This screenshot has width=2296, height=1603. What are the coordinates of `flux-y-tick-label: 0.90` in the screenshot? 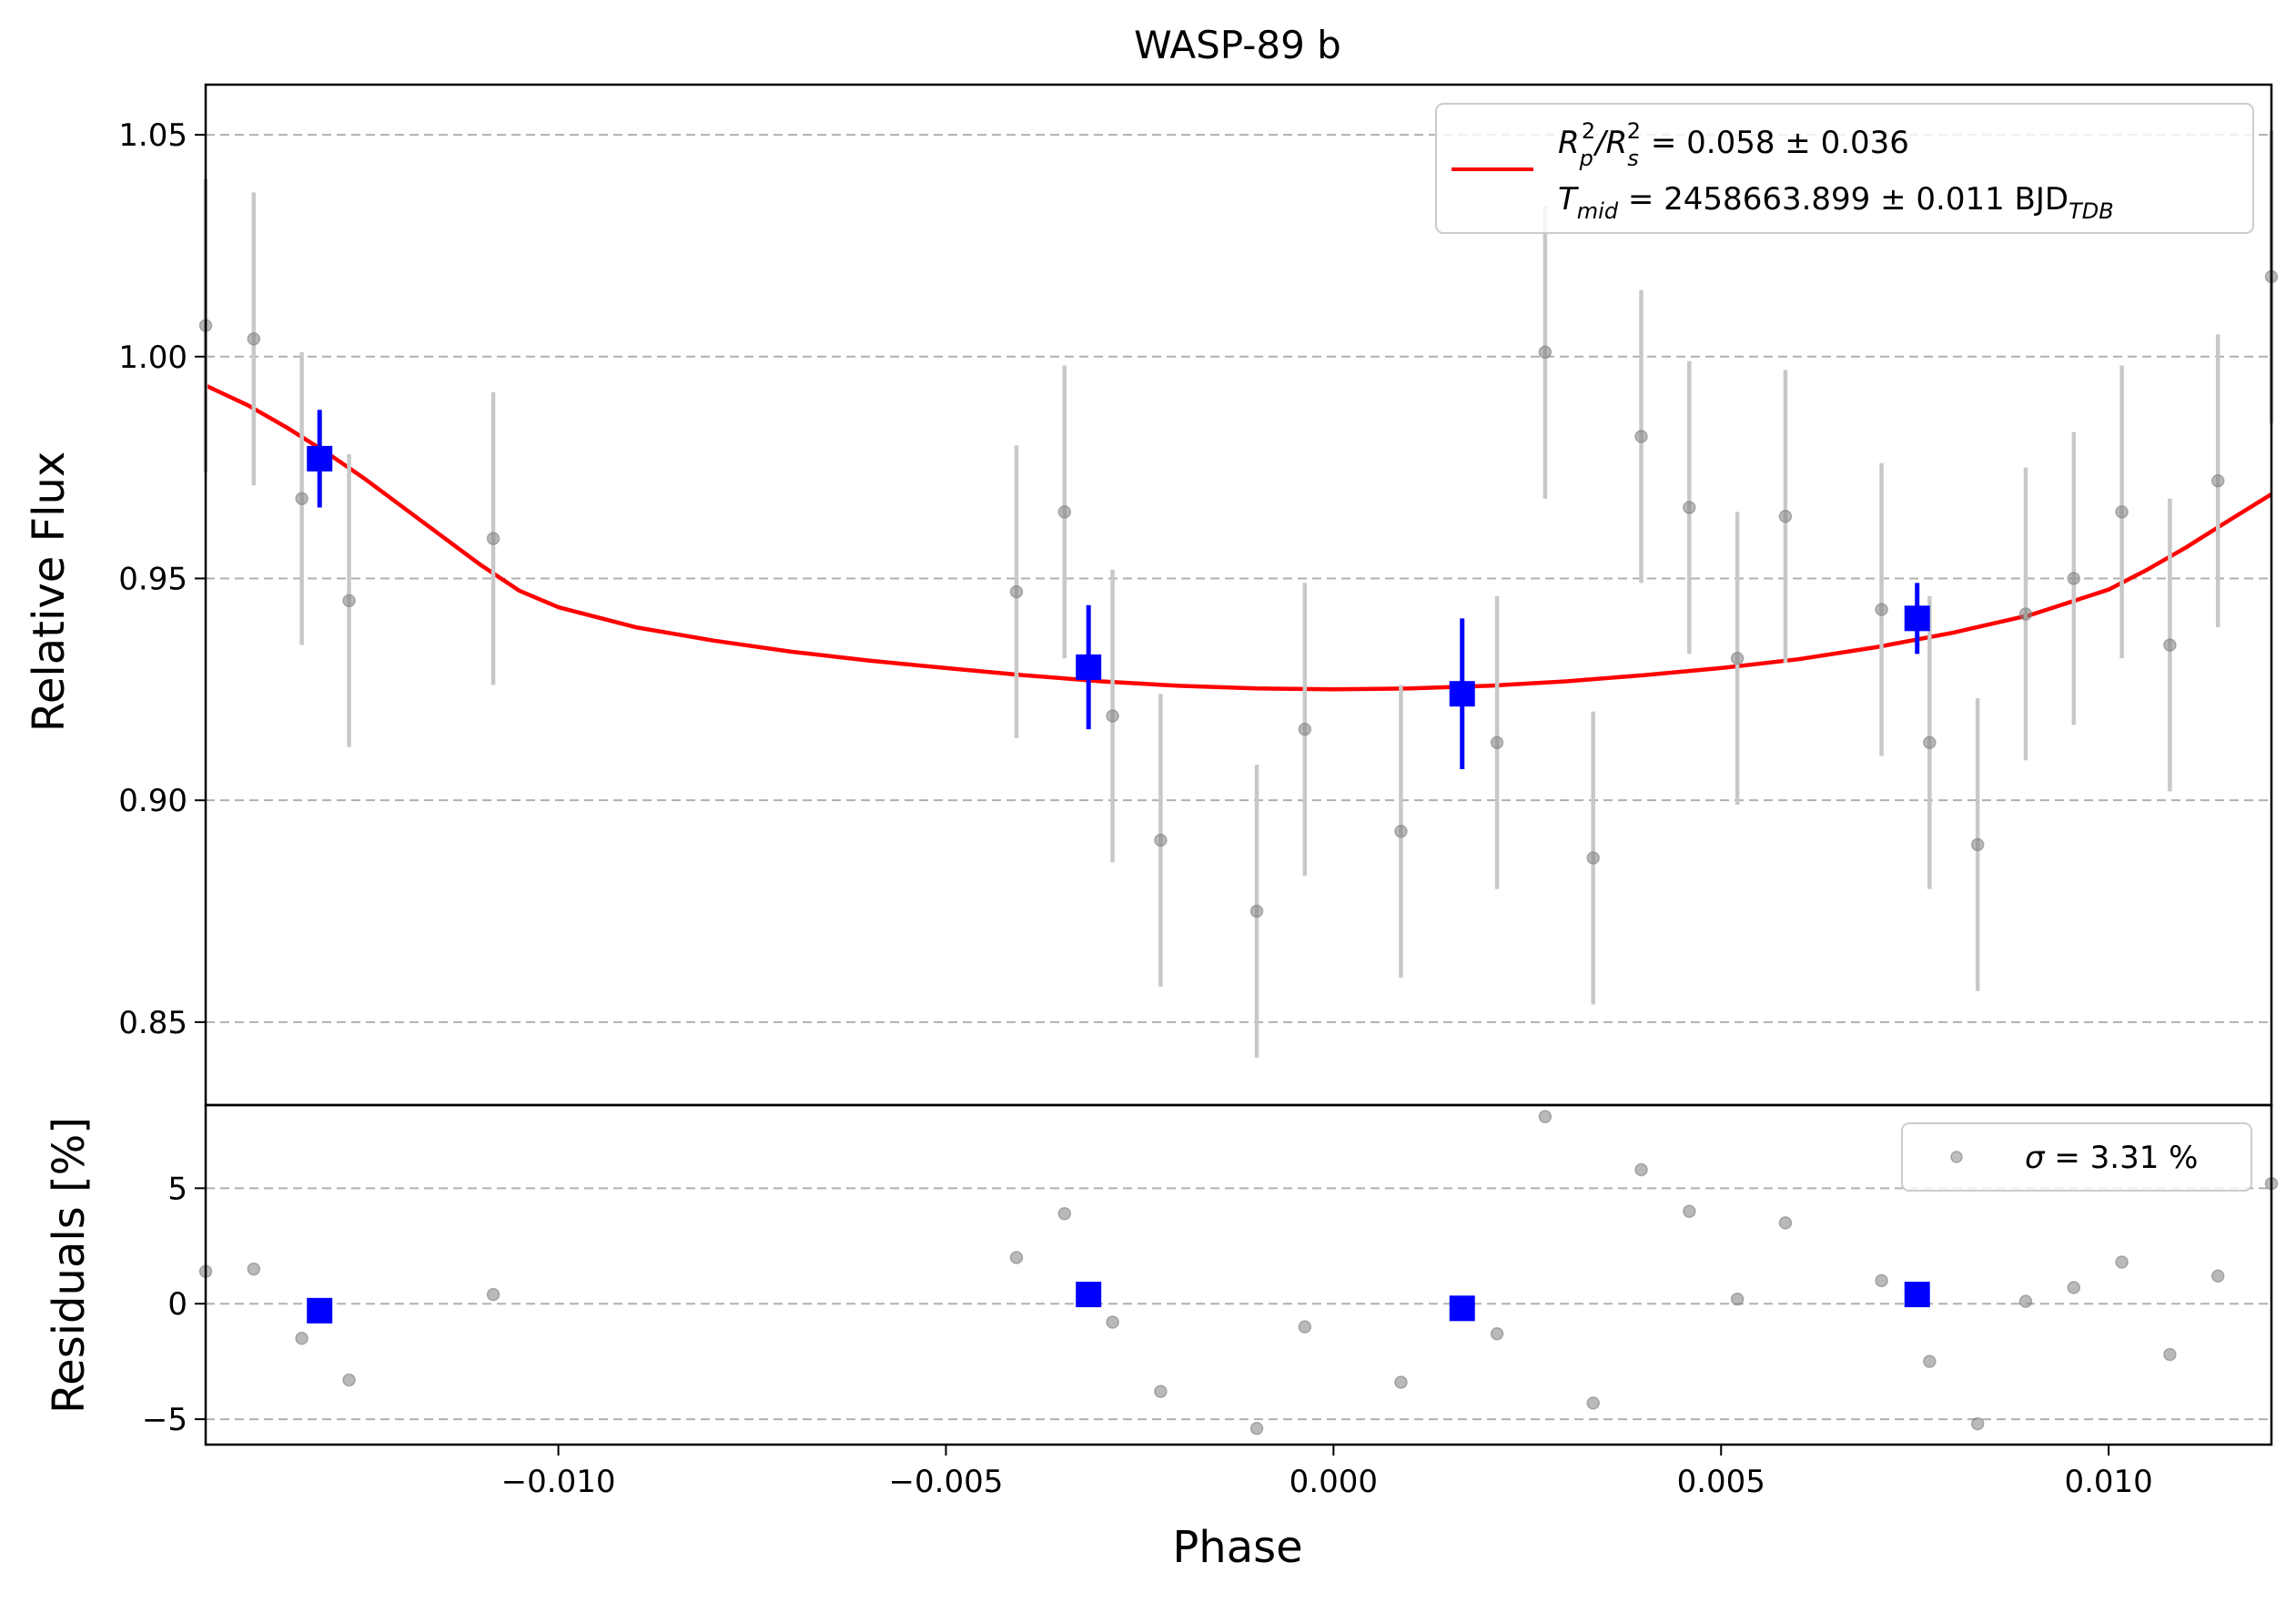 It's located at (153, 801).